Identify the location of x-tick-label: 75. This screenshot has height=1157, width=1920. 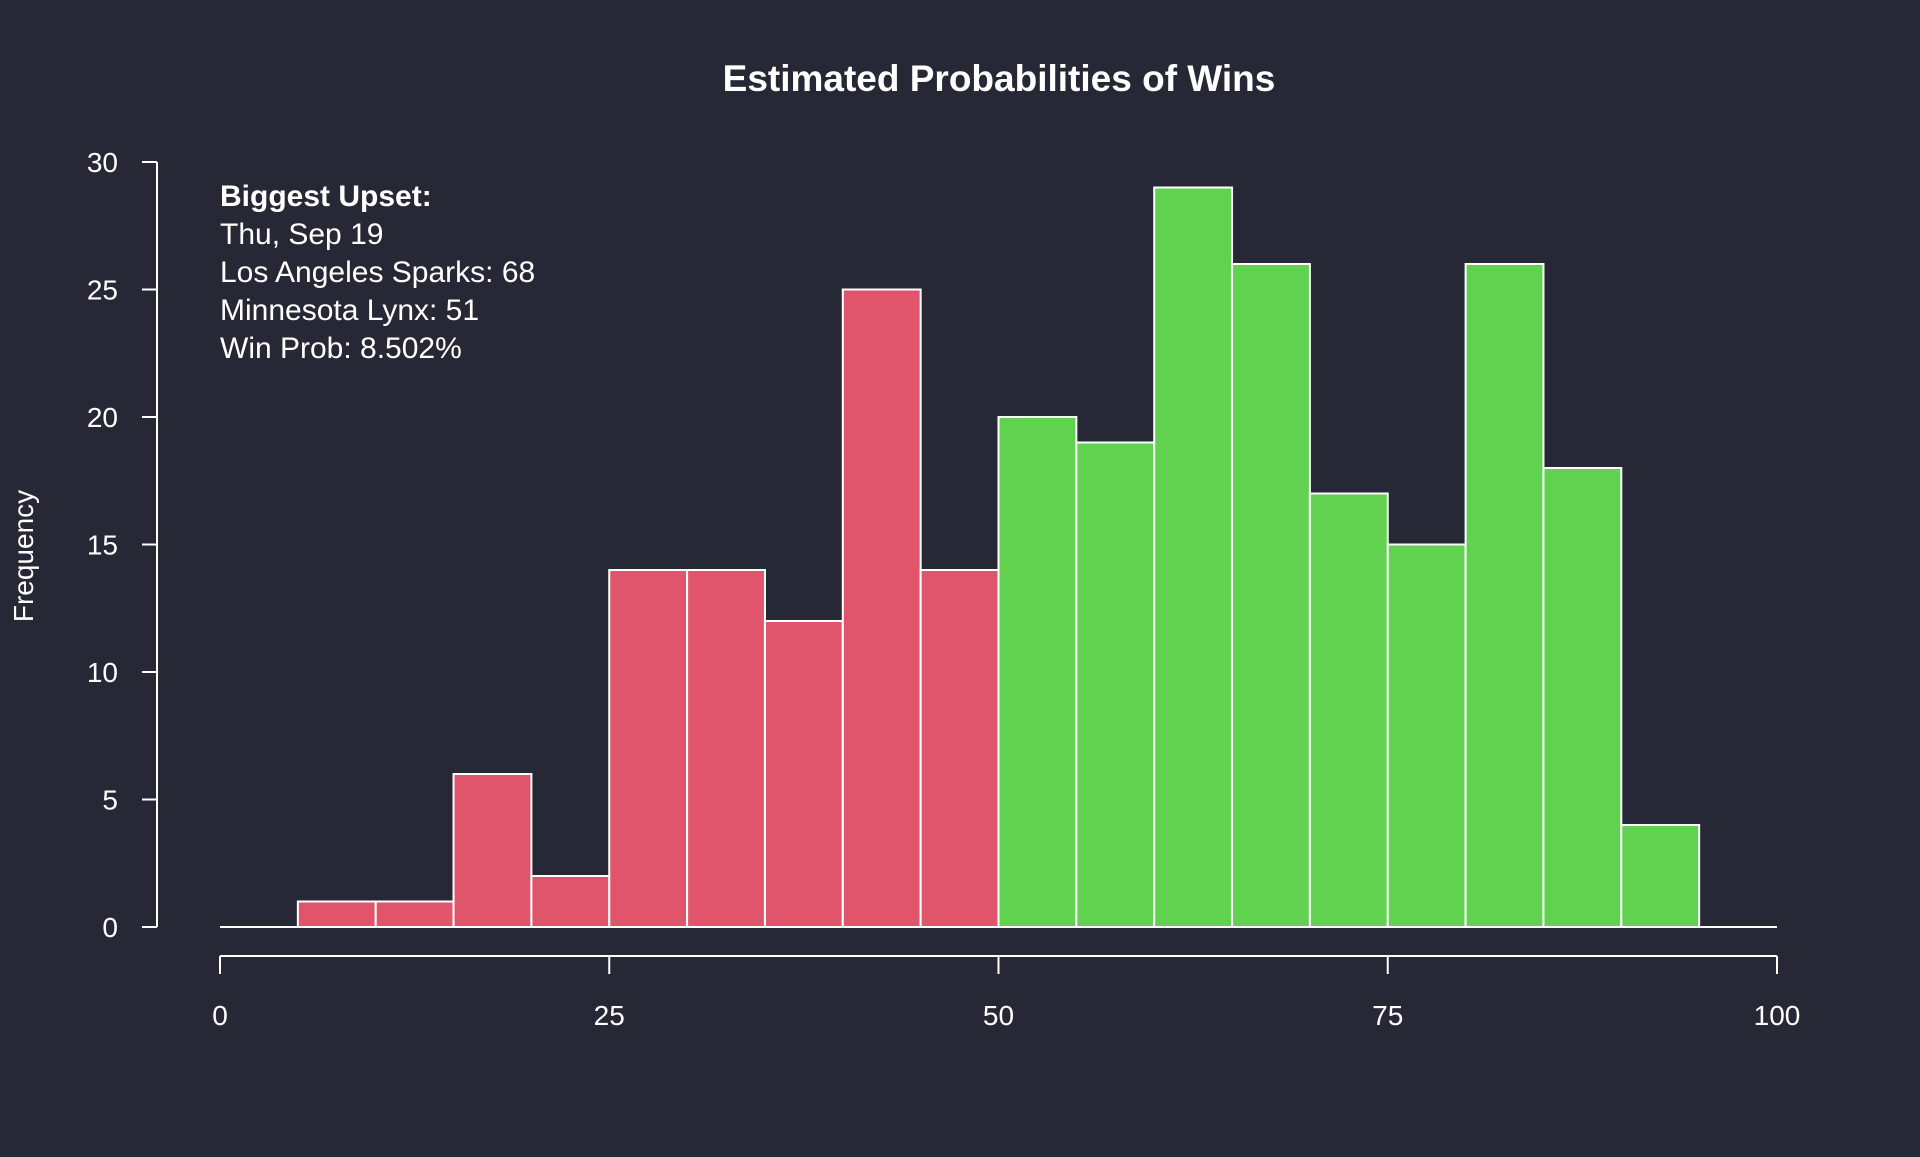
(1387, 1015).